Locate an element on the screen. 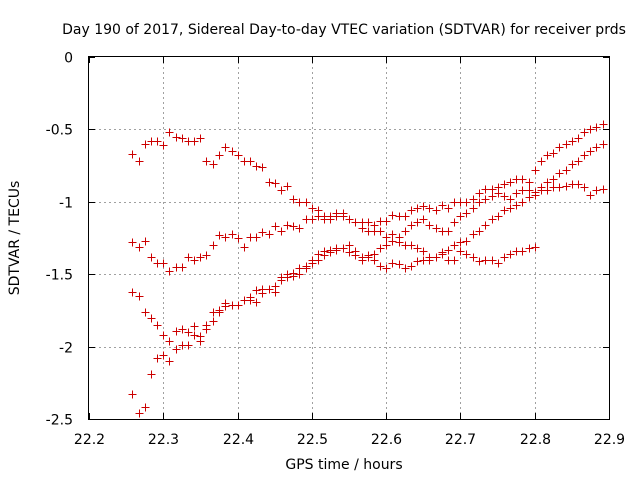  y-tick-label: 0 is located at coordinates (68, 59).